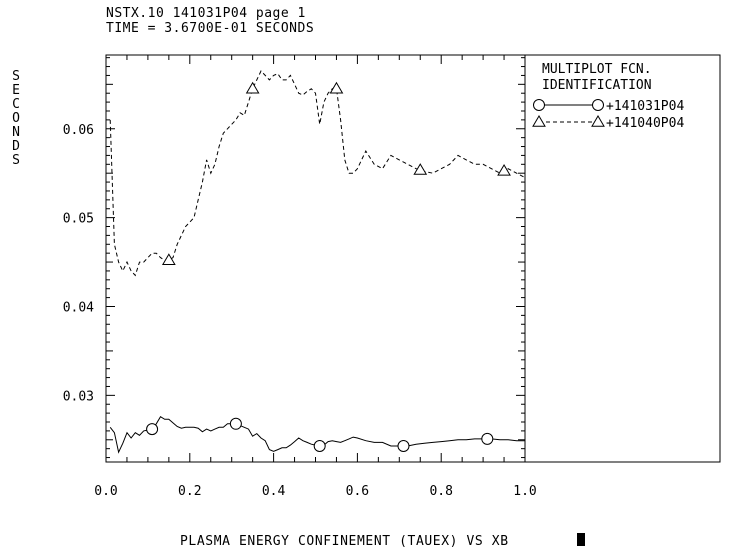 Image resolution: width=730 pixels, height=552 pixels. I want to click on y-tick-label: 0.04, so click(78, 307).